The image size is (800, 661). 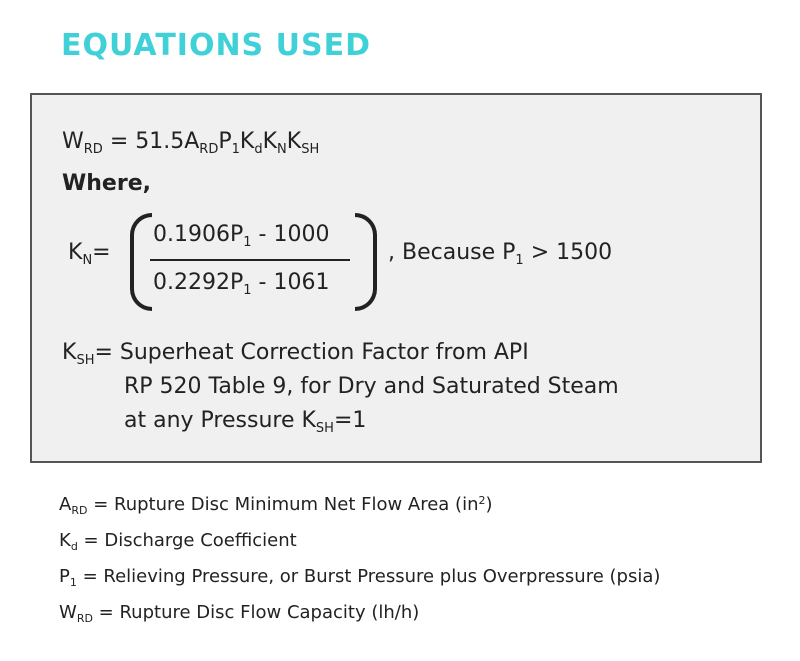 What do you see at coordinates (500, 254) in the screenshot?
I see `kn-condition: , Because P1 > 1500` at bounding box center [500, 254].